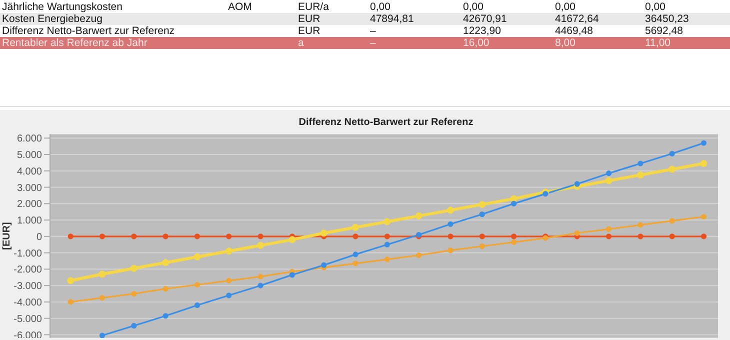 The width and height of the screenshot is (730, 340). I want to click on y-tick-label: -3.000, so click(28, 286).